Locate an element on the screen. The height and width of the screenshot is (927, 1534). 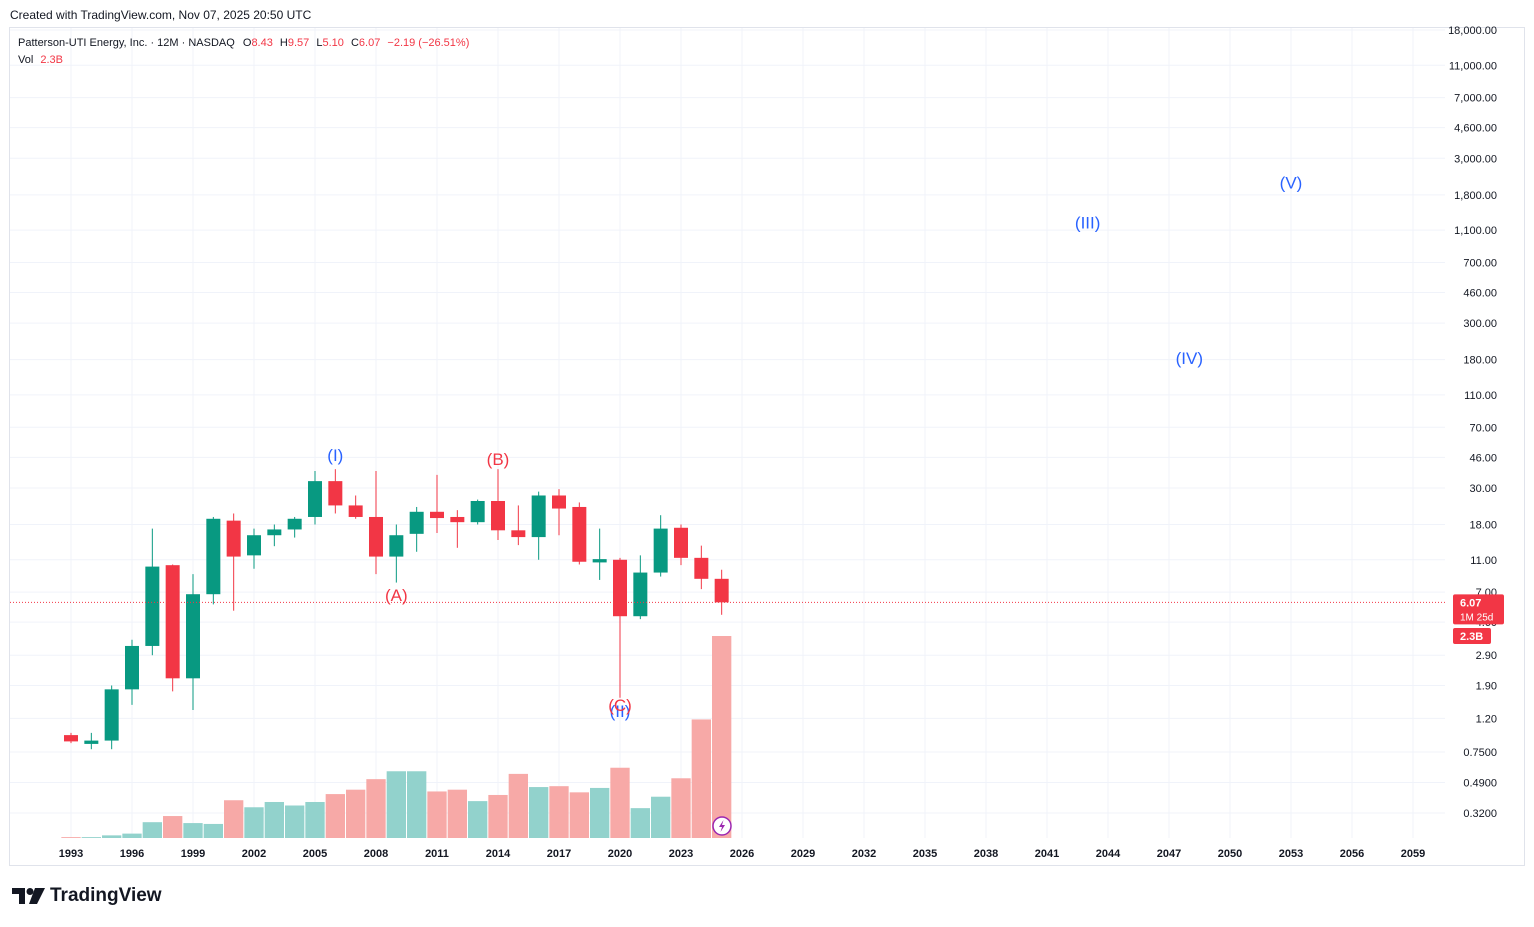
time-axis-label: 1993 is located at coordinates (71, 854).